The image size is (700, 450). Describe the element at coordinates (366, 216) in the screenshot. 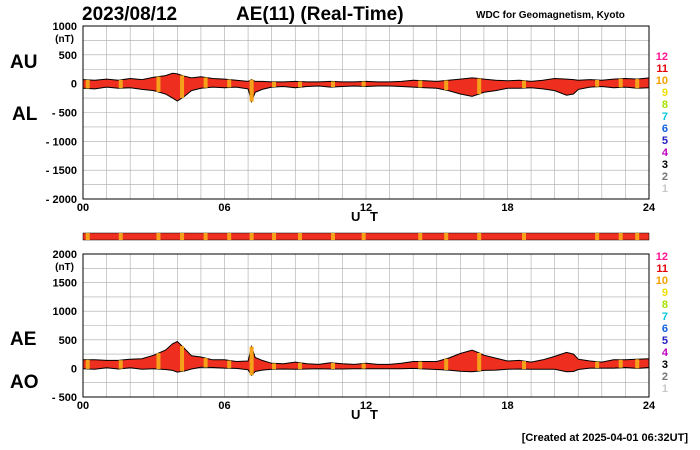

I see `au-al-x-axis-label: U T` at that location.